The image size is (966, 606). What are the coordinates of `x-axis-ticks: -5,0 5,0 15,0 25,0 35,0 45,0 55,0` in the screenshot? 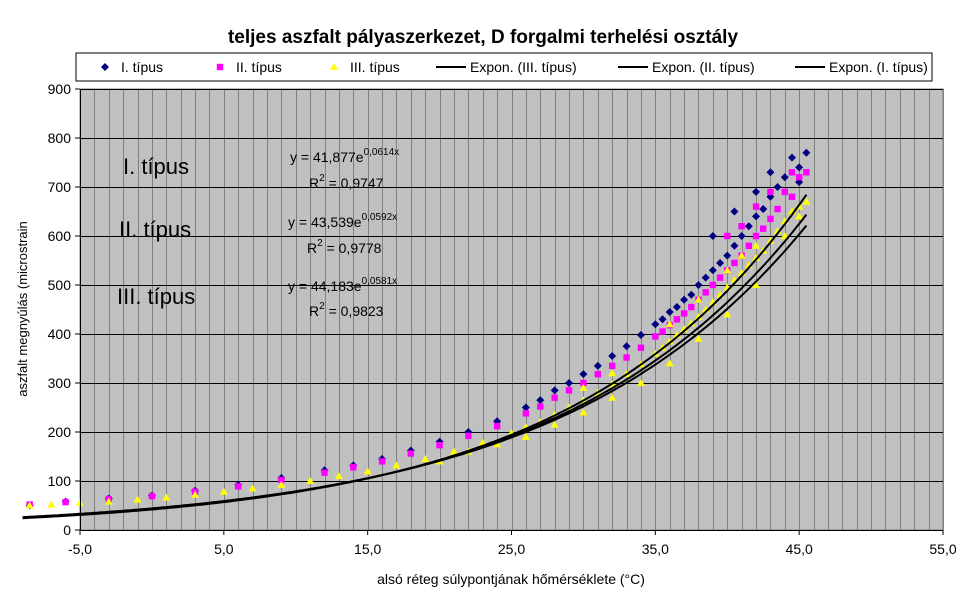 It's located at (512, 543).